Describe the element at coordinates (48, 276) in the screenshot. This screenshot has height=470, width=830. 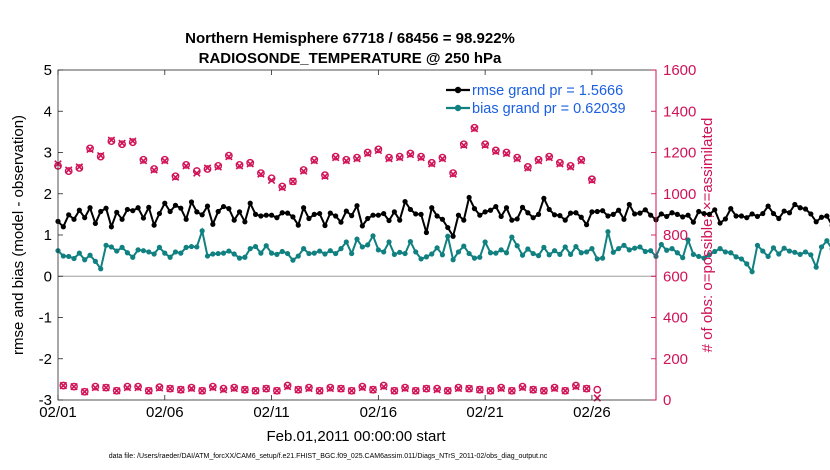
I see `left-y-tick-label: 0` at that location.